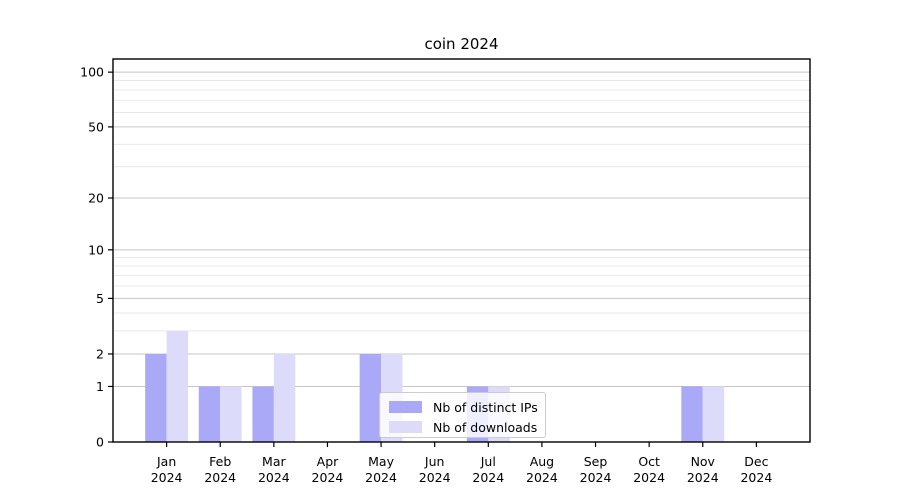  What do you see at coordinates (100, 386) in the screenshot?
I see `y-tick-label-1: 1` at bounding box center [100, 386].